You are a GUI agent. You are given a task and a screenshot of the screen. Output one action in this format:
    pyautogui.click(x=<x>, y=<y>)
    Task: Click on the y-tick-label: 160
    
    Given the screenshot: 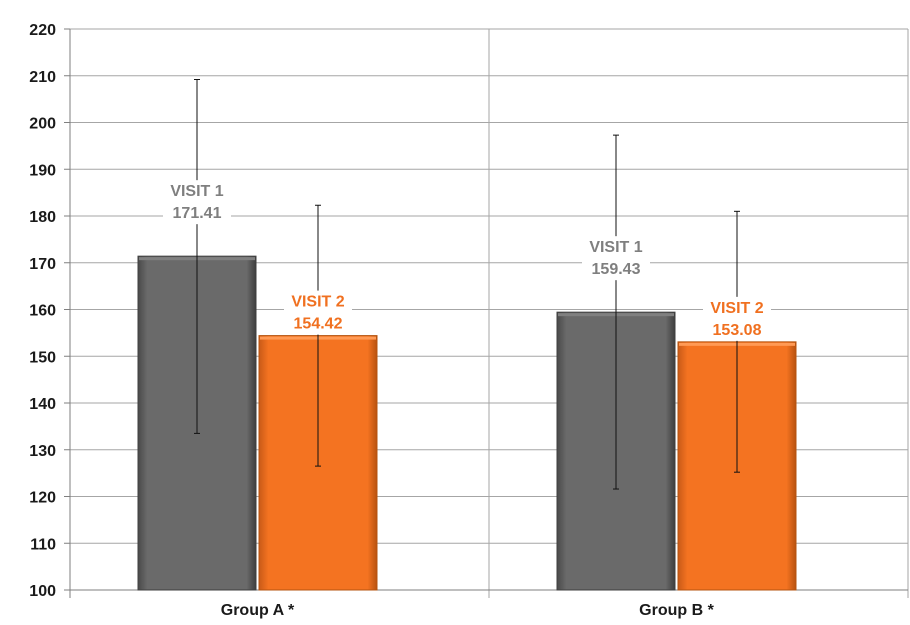 What is the action you would take?
    pyautogui.click(x=42, y=311)
    